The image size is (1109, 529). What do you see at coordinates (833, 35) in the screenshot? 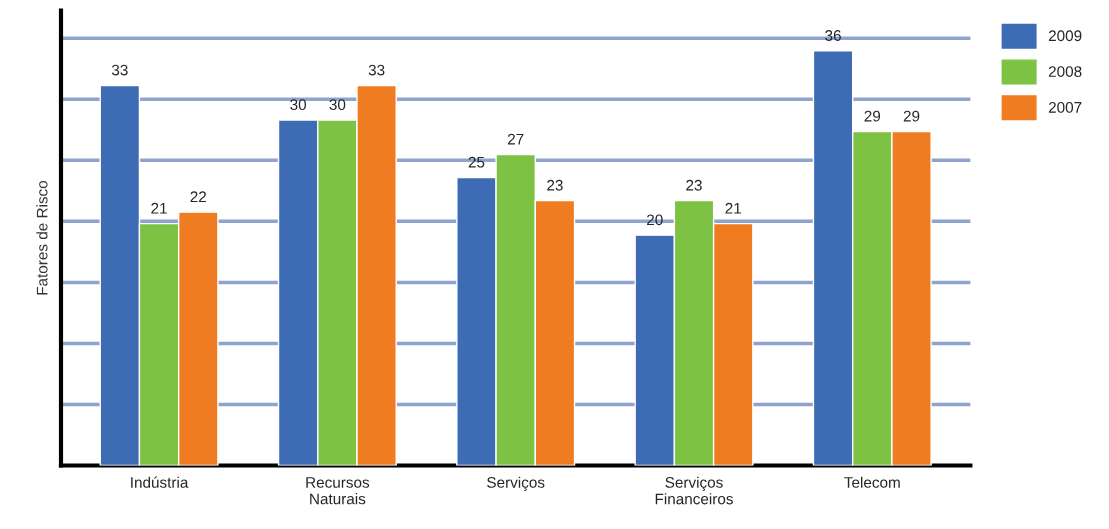
I see `data-label: 36` at bounding box center [833, 35].